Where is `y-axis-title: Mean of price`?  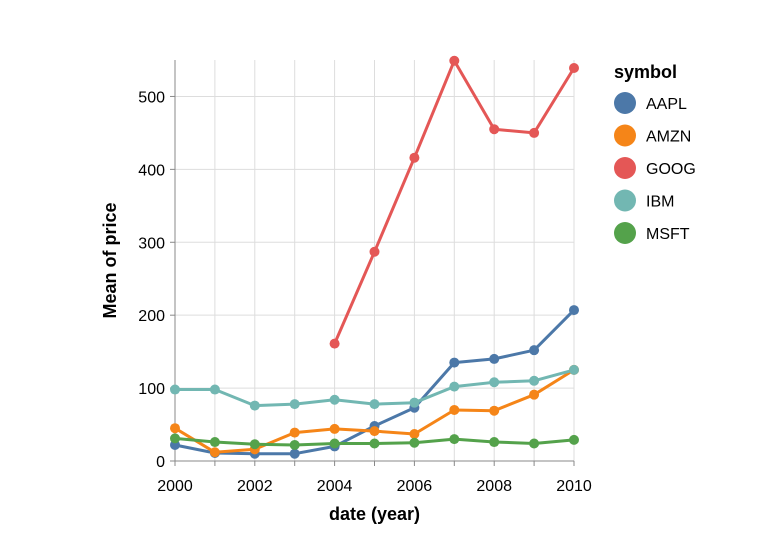 y-axis-title: Mean of price is located at coordinates (110, 260).